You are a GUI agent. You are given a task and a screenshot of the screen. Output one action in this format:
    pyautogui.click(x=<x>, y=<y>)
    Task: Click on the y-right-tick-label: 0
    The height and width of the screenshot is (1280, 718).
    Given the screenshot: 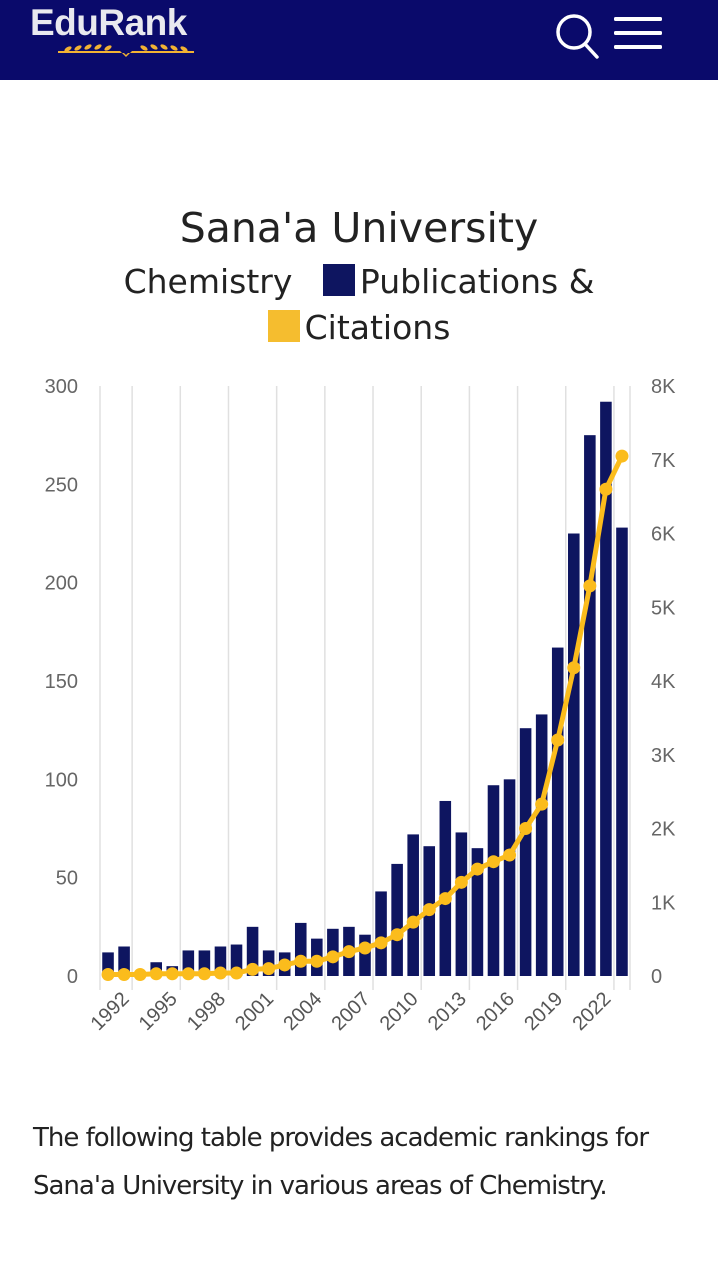 What is the action you would take?
    pyautogui.click(x=656, y=977)
    